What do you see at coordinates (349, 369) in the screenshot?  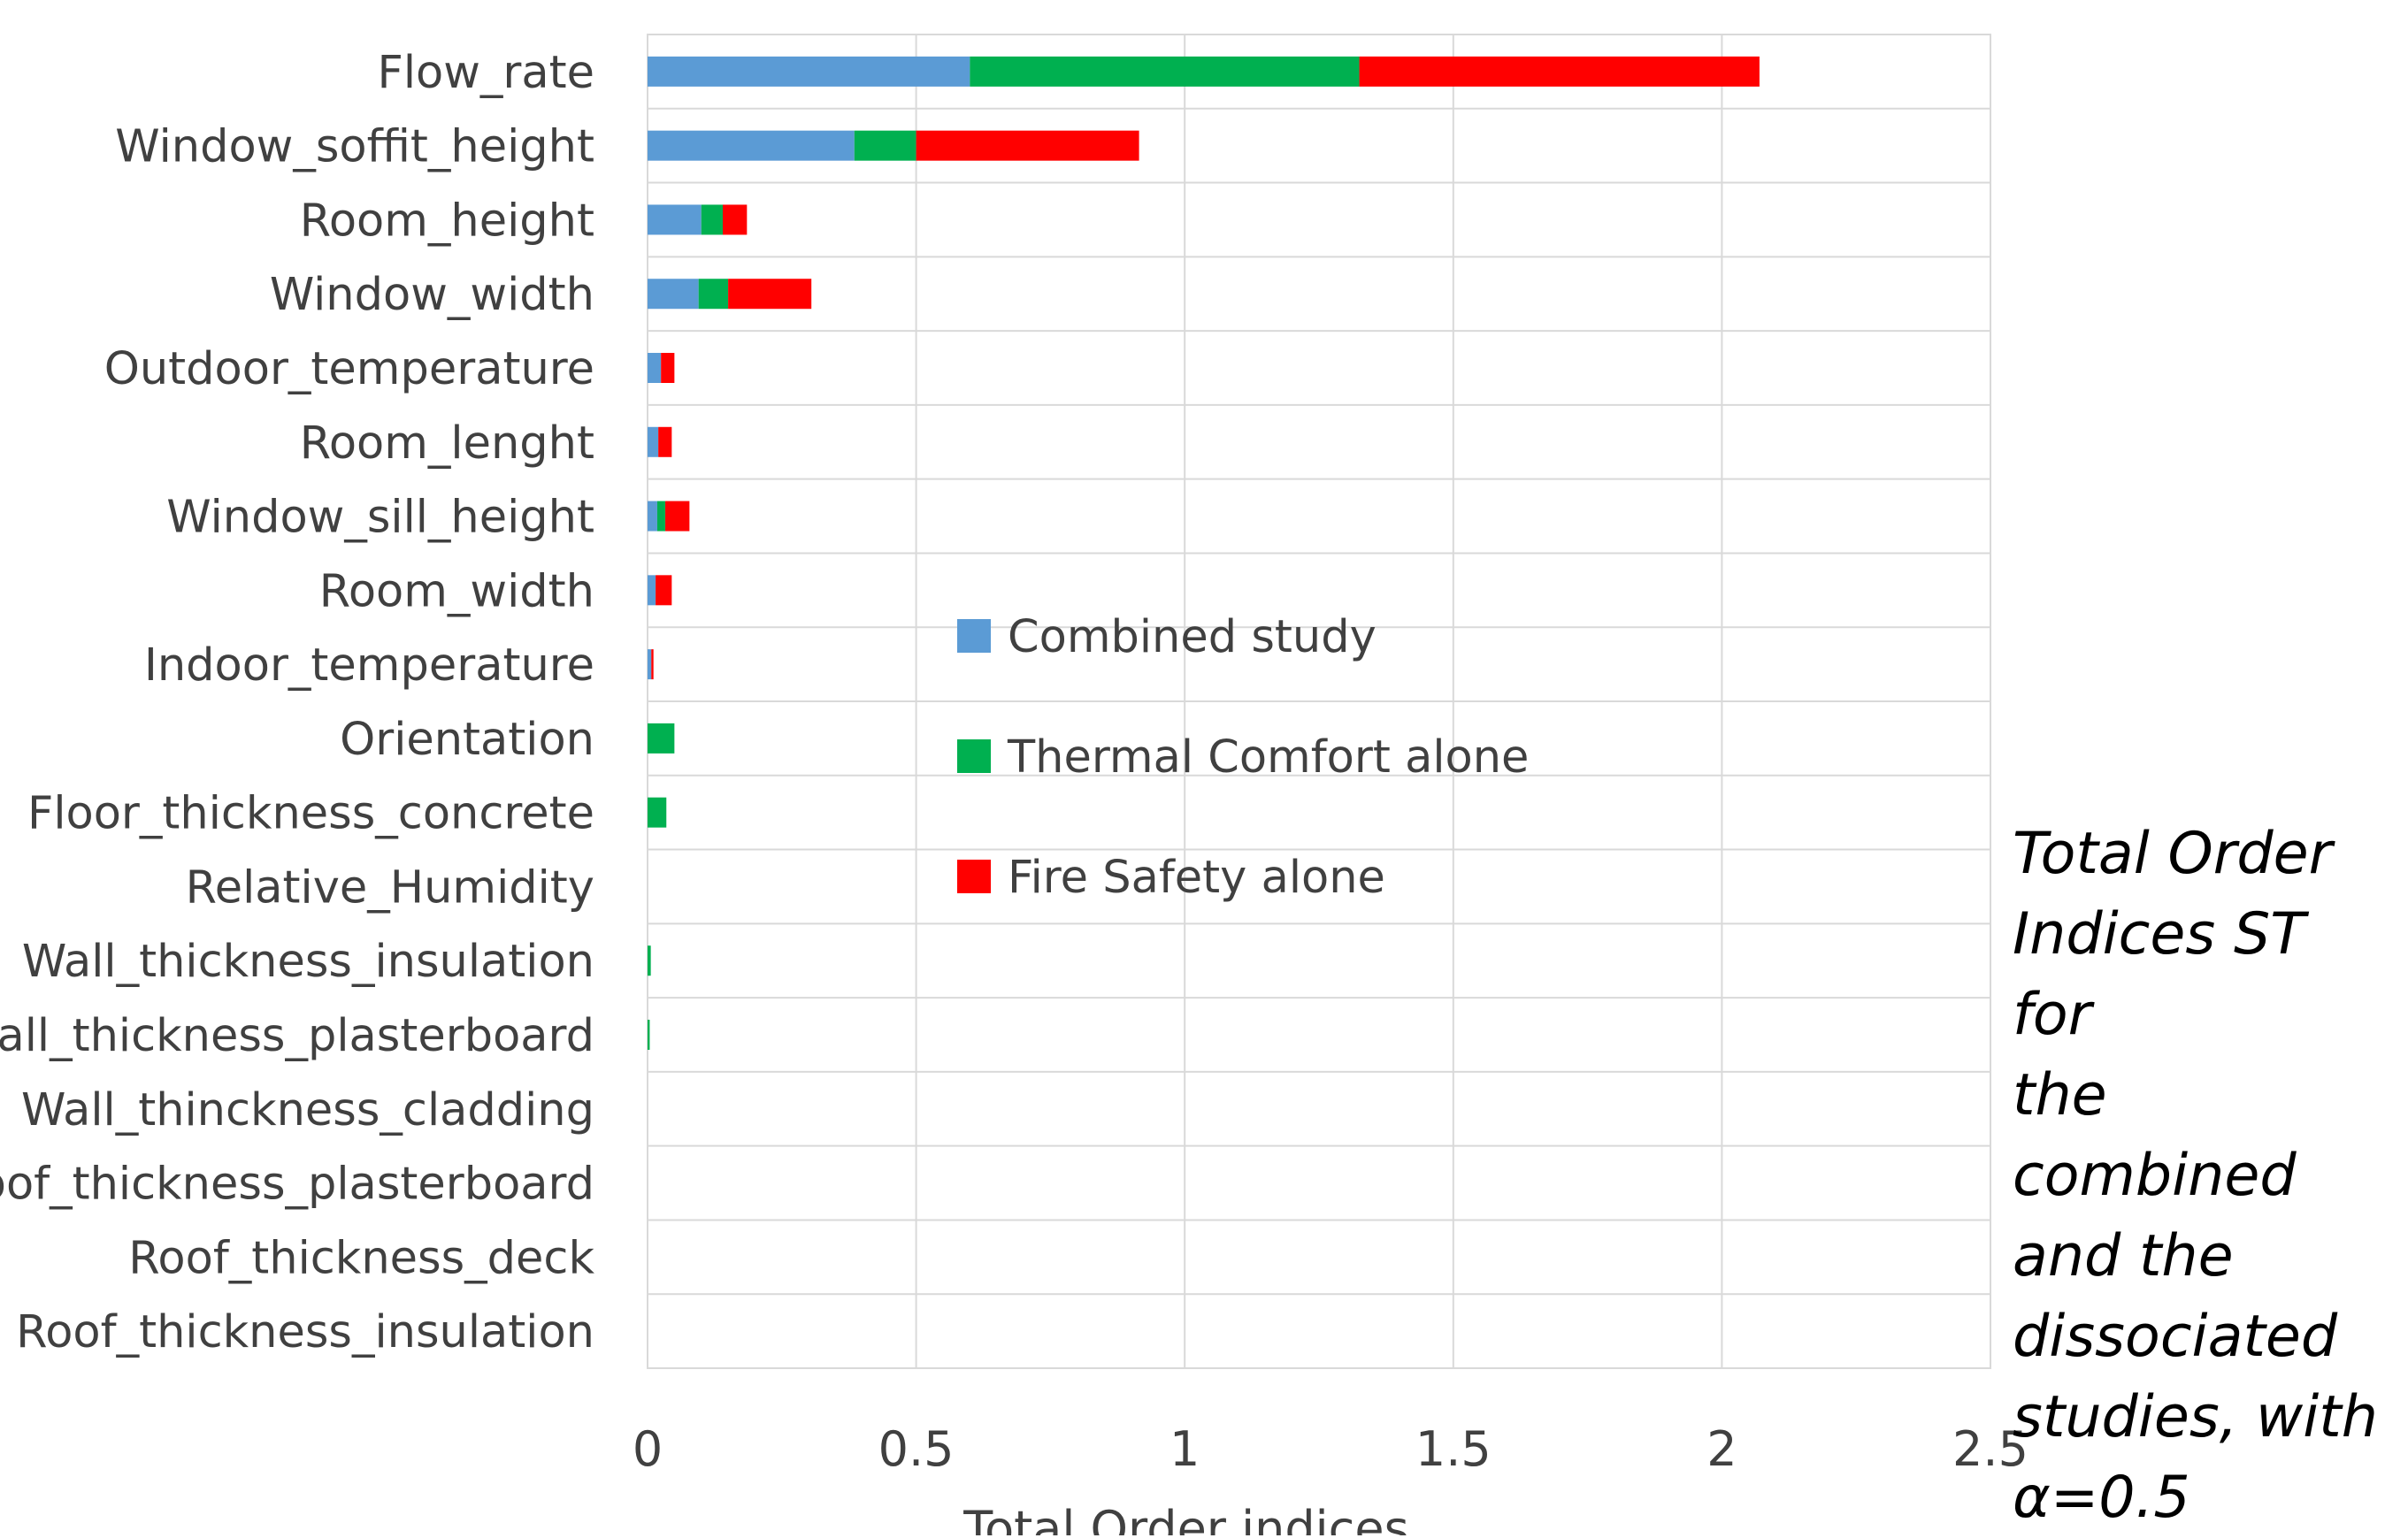 I see `category-label: Outdoor_temperature` at bounding box center [349, 369].